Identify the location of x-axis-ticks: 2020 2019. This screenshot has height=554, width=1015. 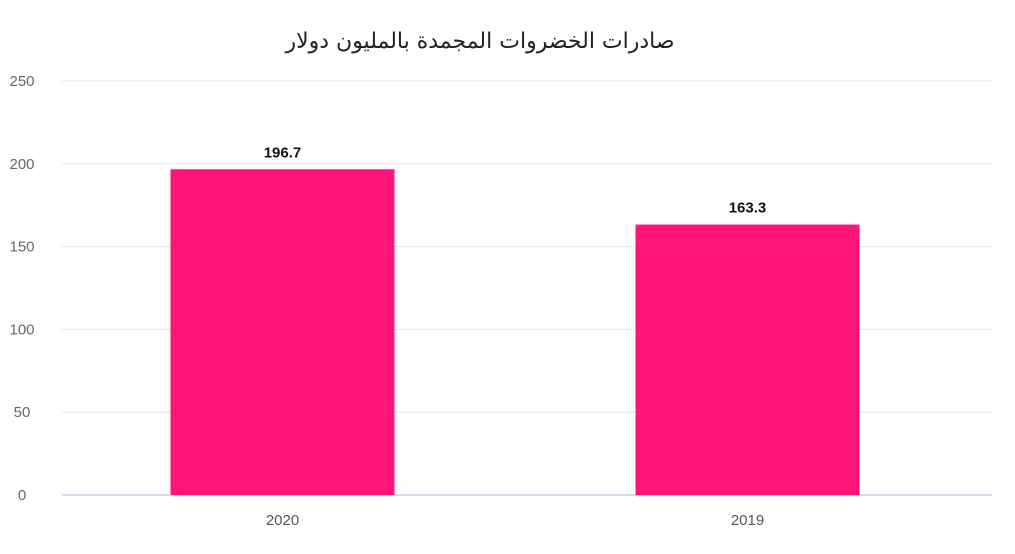
(515, 520).